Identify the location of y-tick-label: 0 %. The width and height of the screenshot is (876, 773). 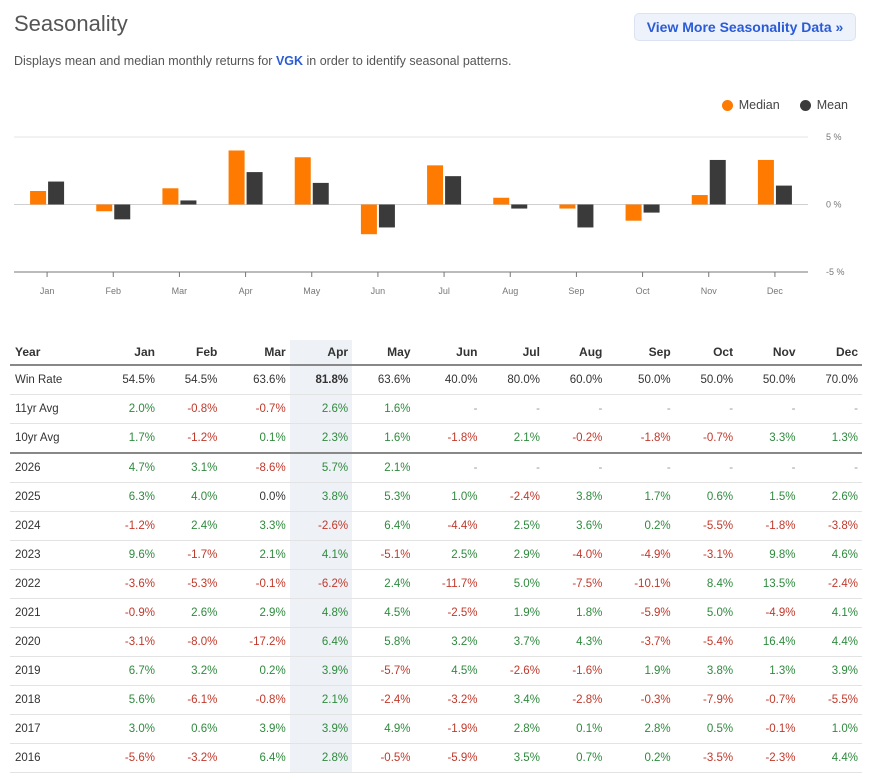
(834, 205).